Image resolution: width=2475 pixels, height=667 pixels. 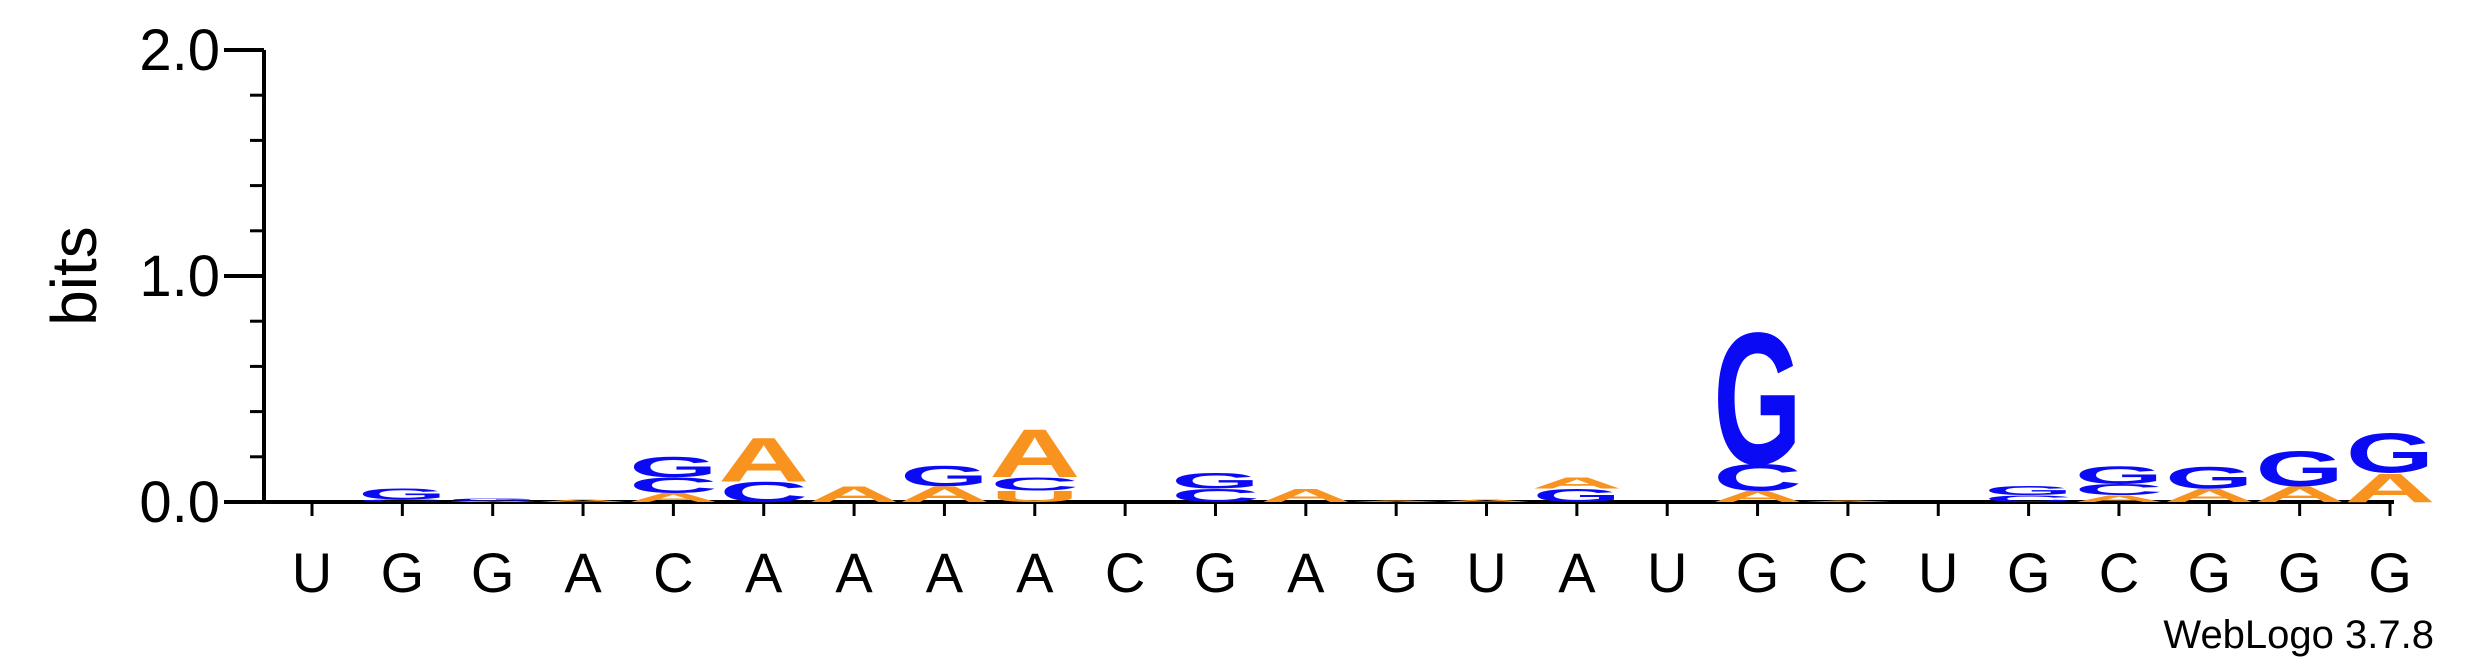 I want to click on y-minor-ticks, so click(x=257, y=276).